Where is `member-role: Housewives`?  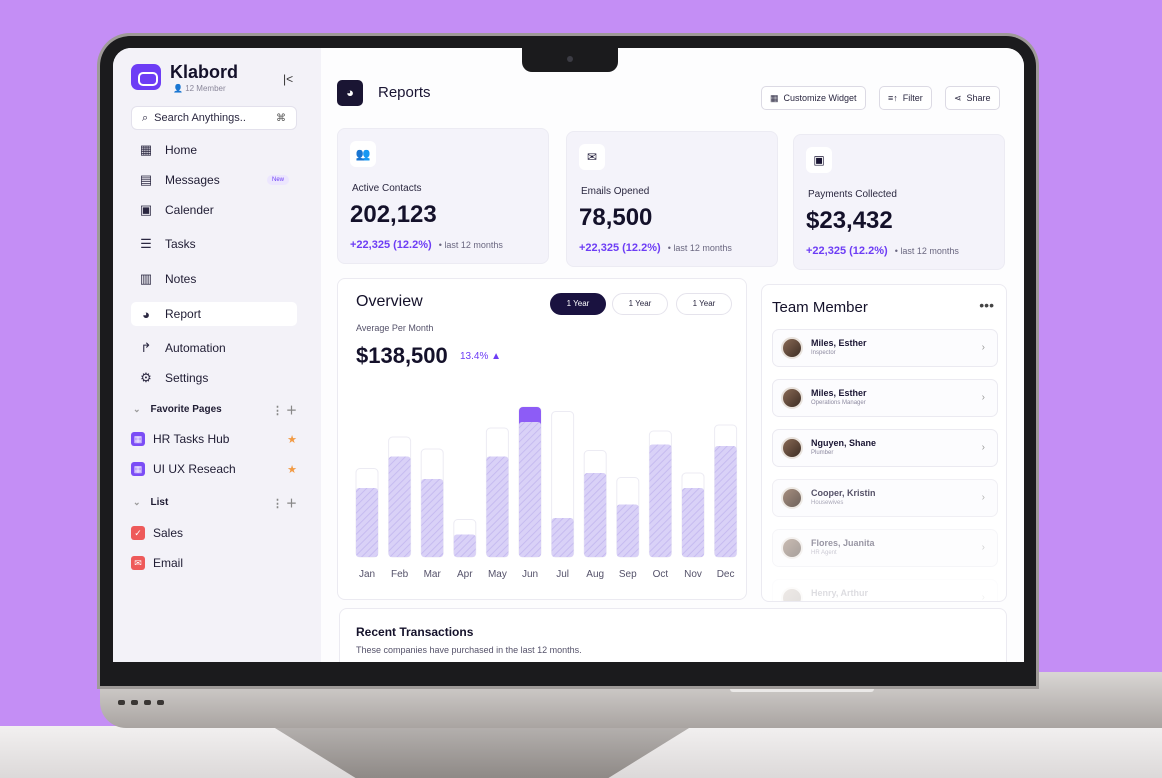 member-role: Housewives is located at coordinates (827, 503).